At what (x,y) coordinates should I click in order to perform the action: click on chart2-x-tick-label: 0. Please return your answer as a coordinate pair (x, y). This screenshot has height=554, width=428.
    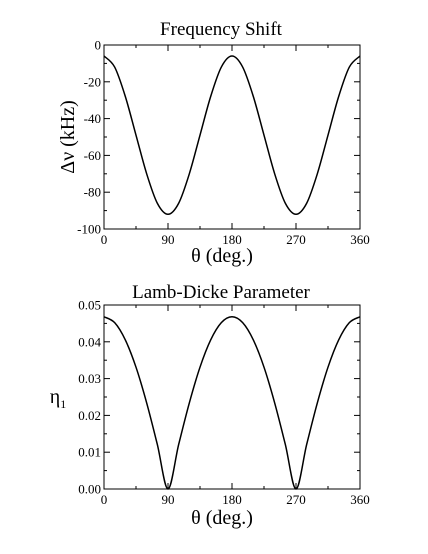
    Looking at the image, I should click on (104, 499).